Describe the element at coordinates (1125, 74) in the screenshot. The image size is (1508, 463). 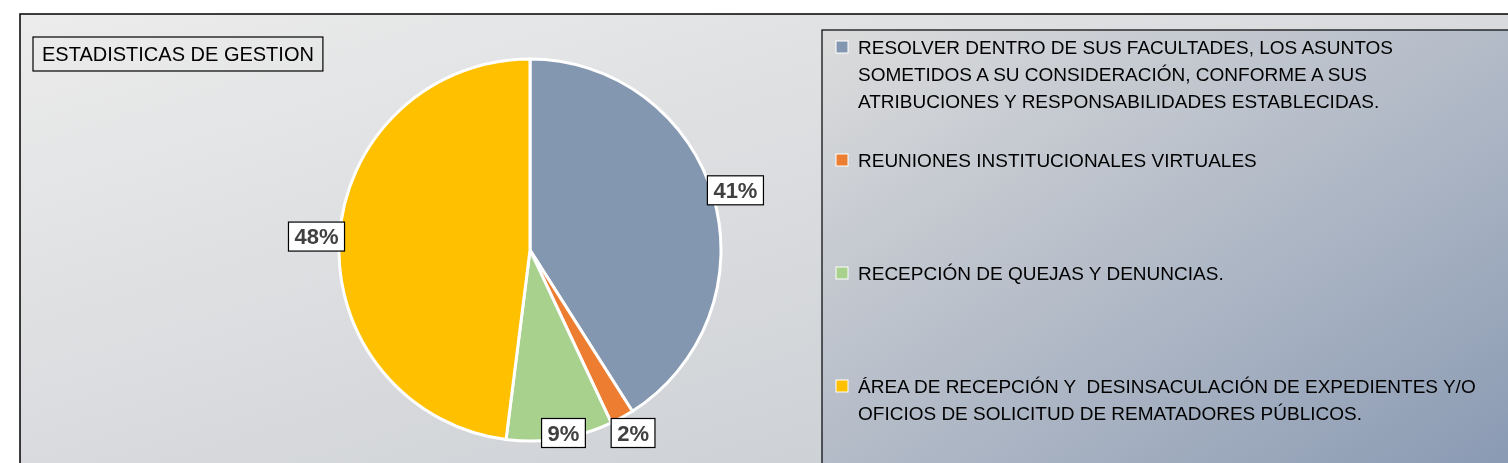
I see `legend-label: RESOLVER DENTRO DE SUS FACULTADES, LOS ASUNTOS SOMETIDOS A SU CONSIDERACIÓN, CONFORME A SUS ATRIBUCIONES Y RESPONSABILIDADES ESTABLECIDAS.` at that location.